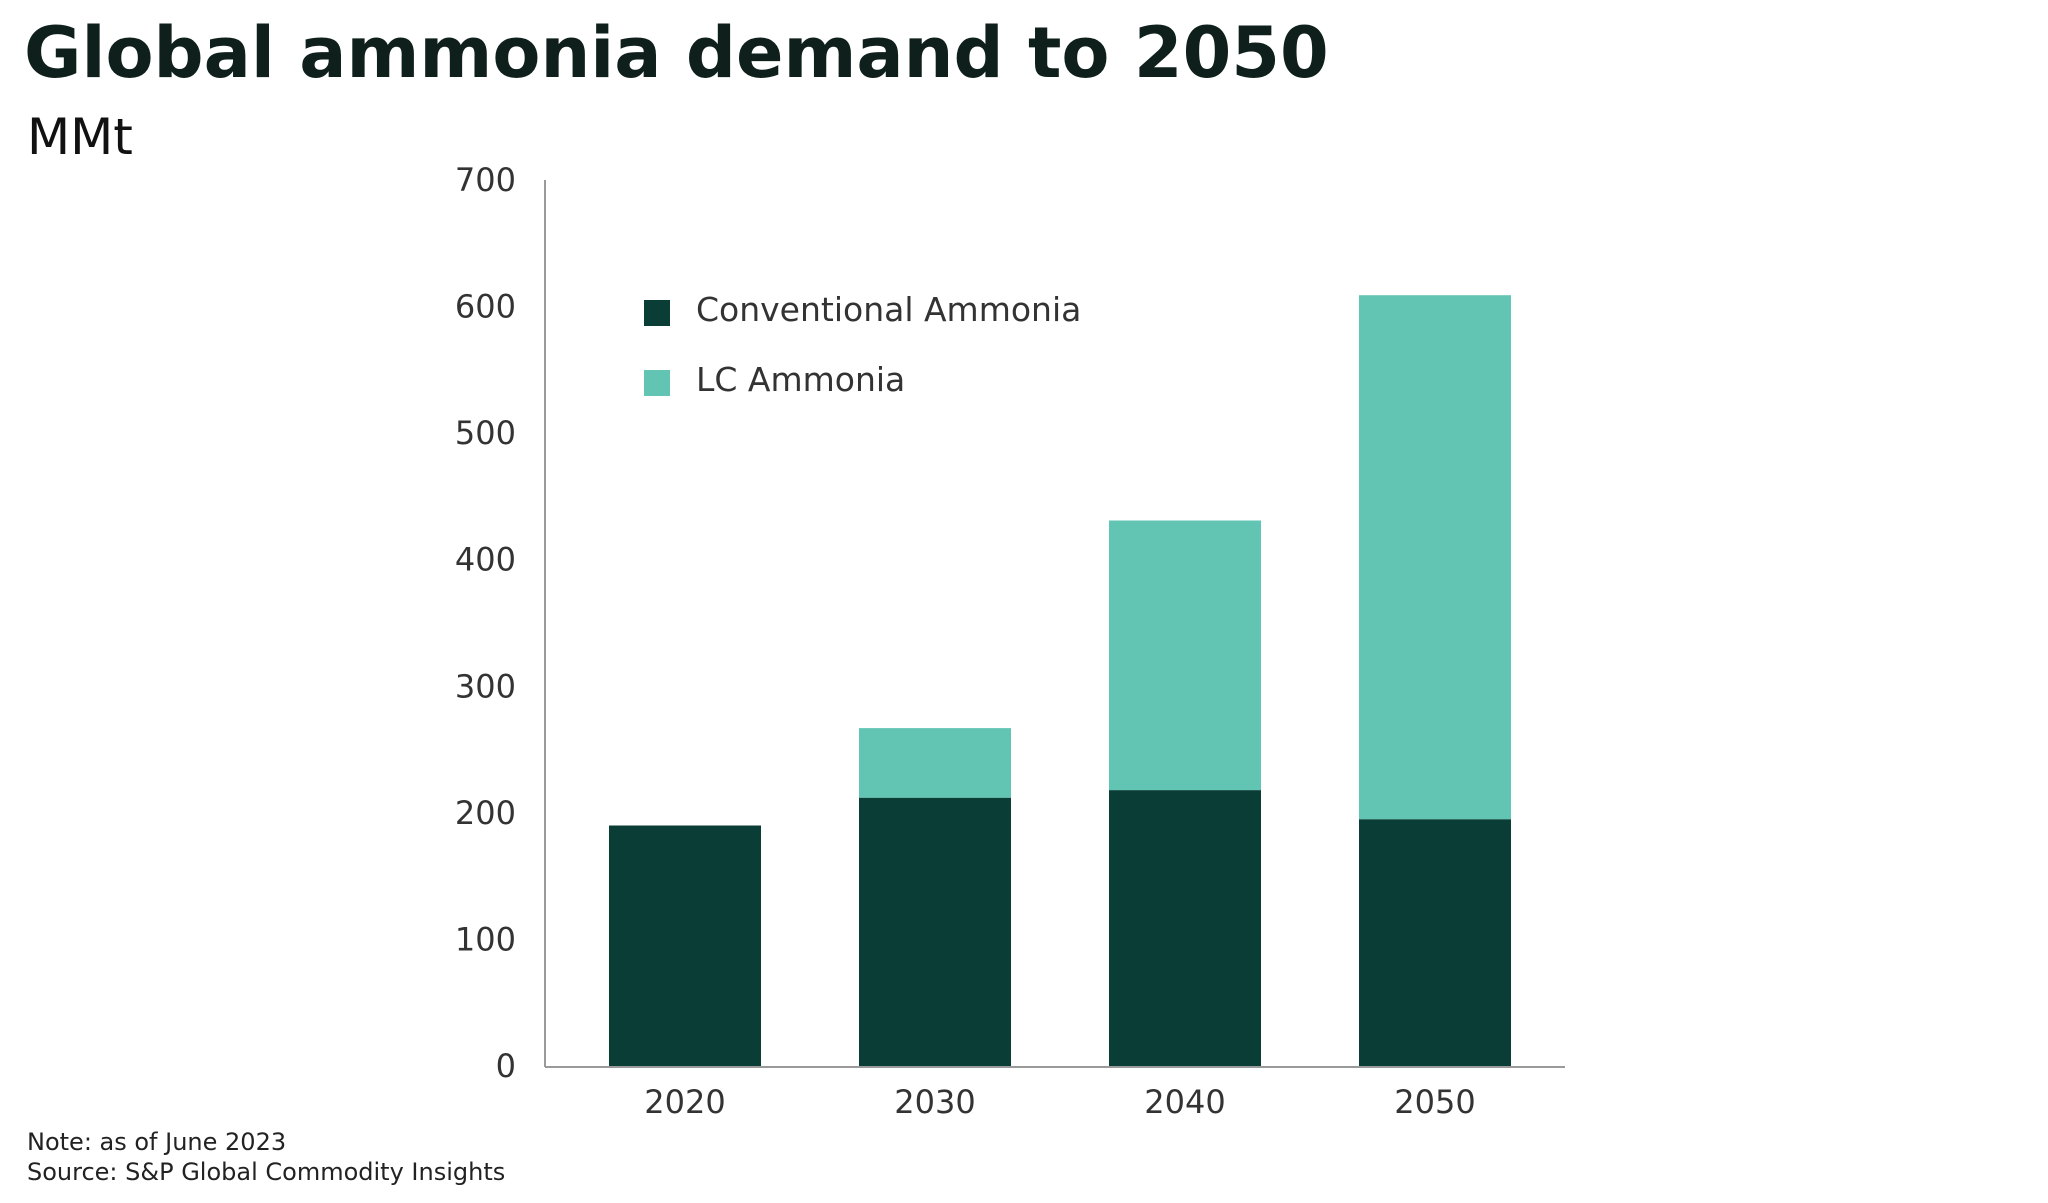  What do you see at coordinates (485, 686) in the screenshot?
I see `y-tick-label: 300` at bounding box center [485, 686].